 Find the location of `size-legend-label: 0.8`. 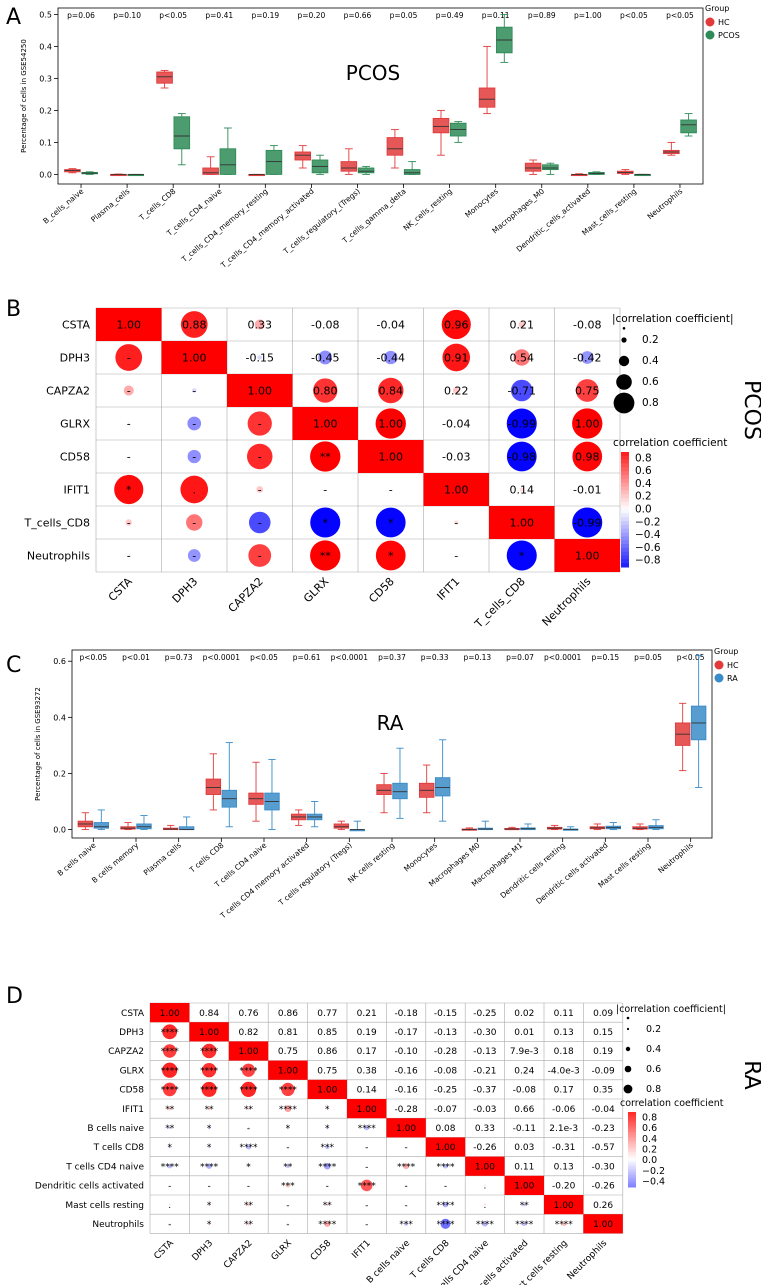

size-legend-label: 0.8 is located at coordinates (653, 1089).